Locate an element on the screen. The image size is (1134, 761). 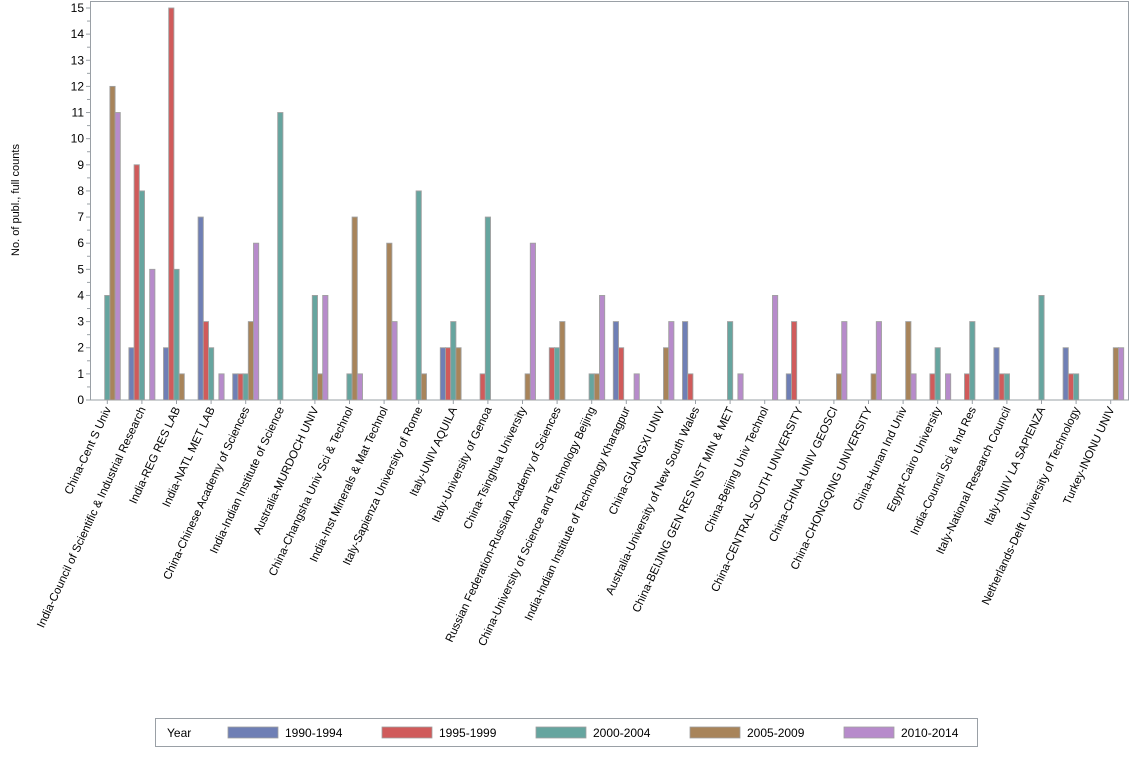
y-tick-label: 0 is located at coordinates (80, 400).